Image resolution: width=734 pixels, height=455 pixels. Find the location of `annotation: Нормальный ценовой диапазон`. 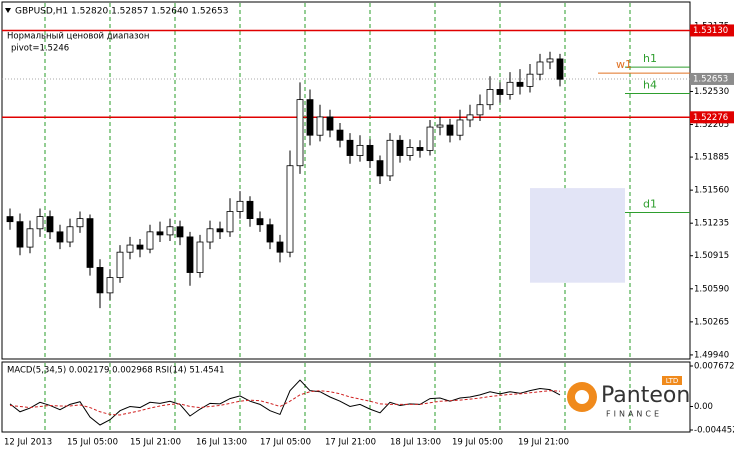

annotation: Нормальный ценовой диапазон is located at coordinates (78, 37).